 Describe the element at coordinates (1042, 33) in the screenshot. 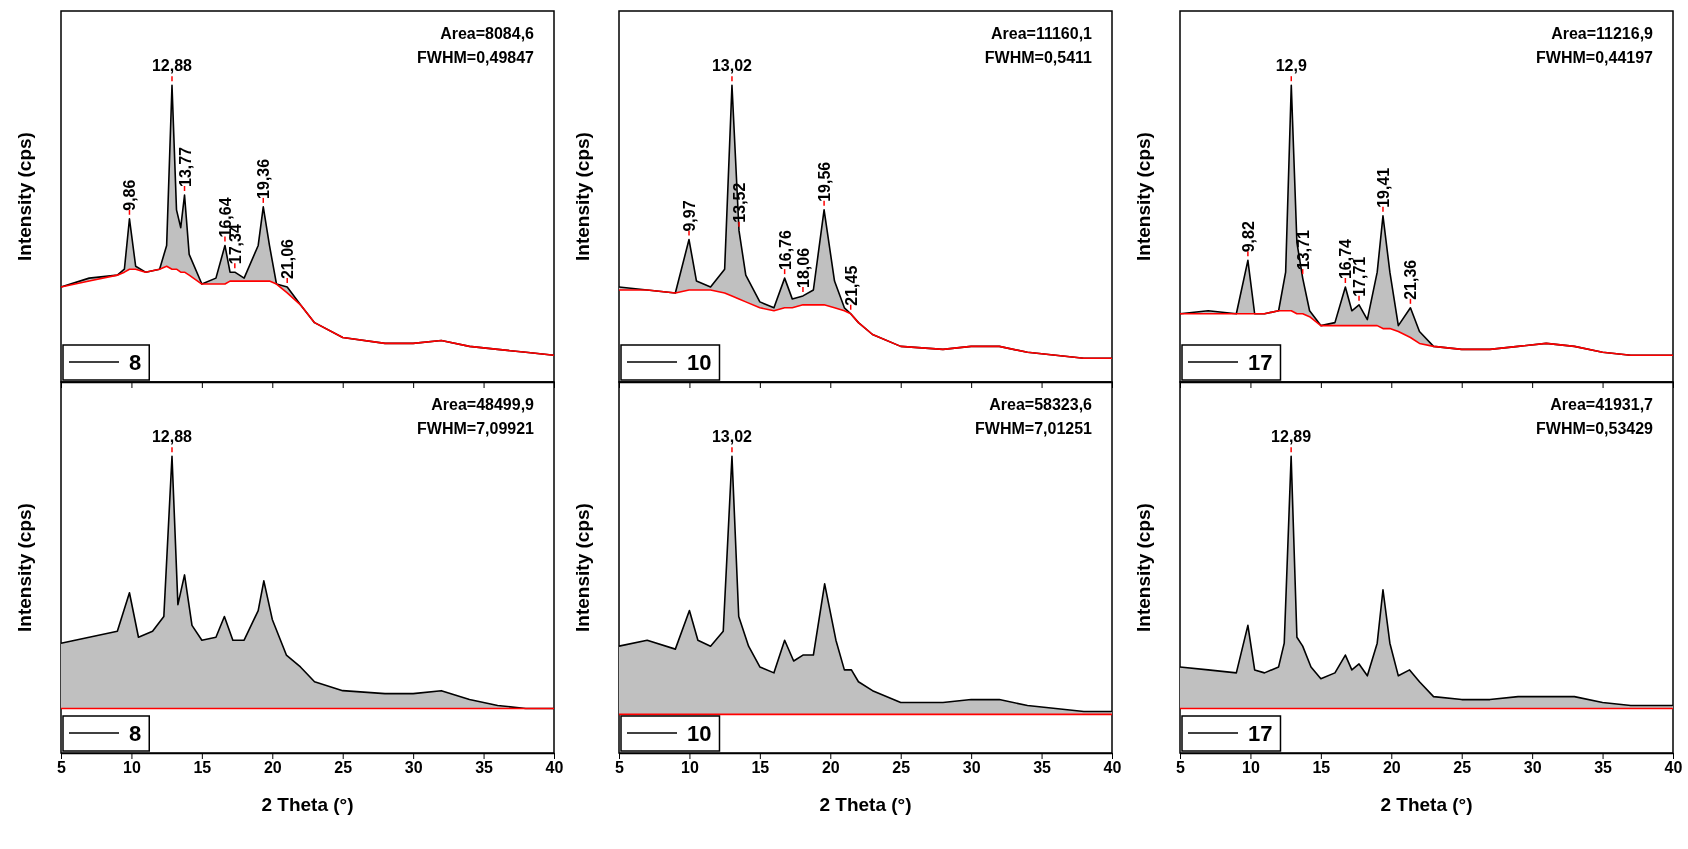

I see `text: Area=11160,1` at that location.